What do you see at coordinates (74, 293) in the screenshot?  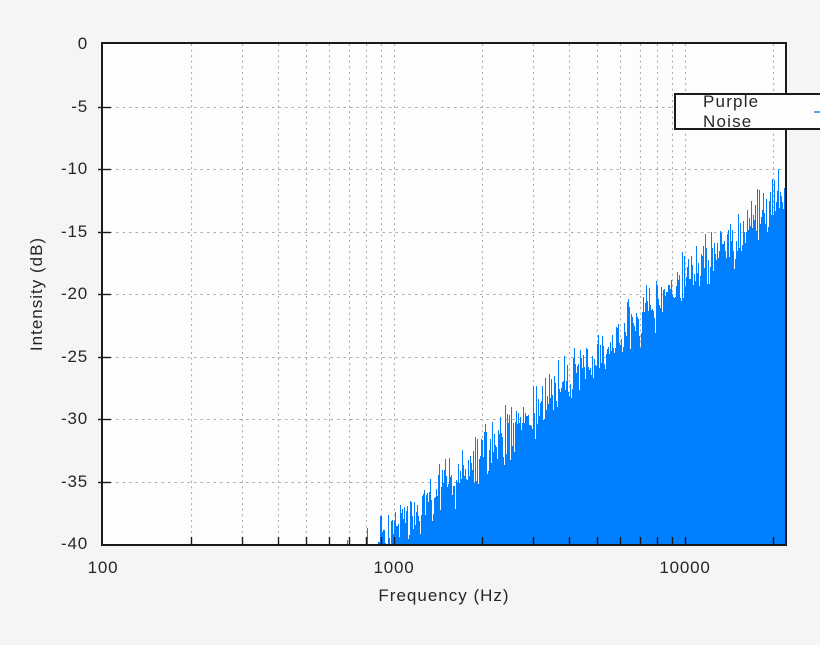 I see `y-tick-label--20: -20` at bounding box center [74, 293].